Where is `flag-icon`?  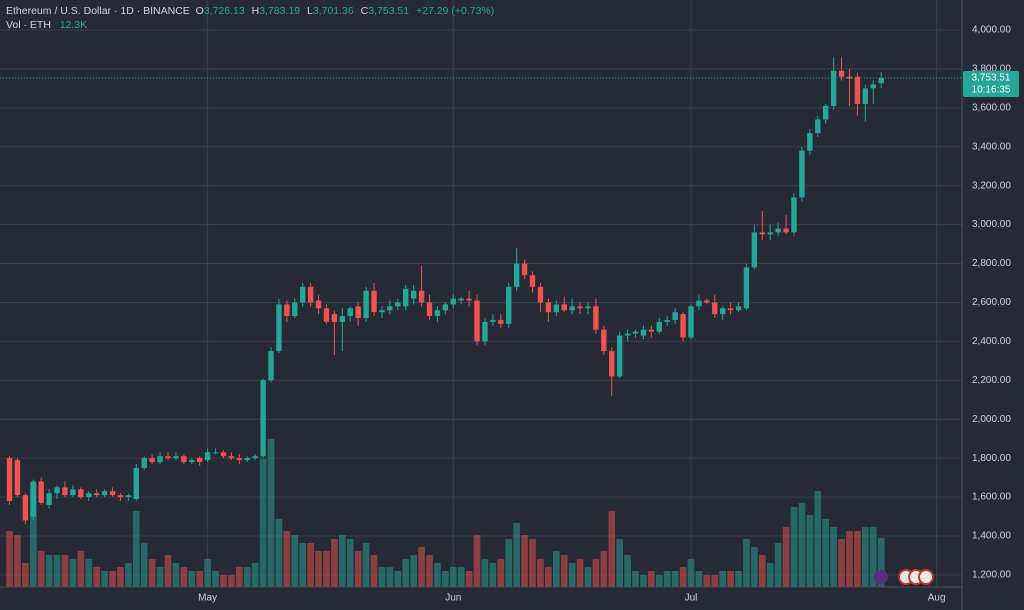
flag-icon is located at coordinates (926, 577).